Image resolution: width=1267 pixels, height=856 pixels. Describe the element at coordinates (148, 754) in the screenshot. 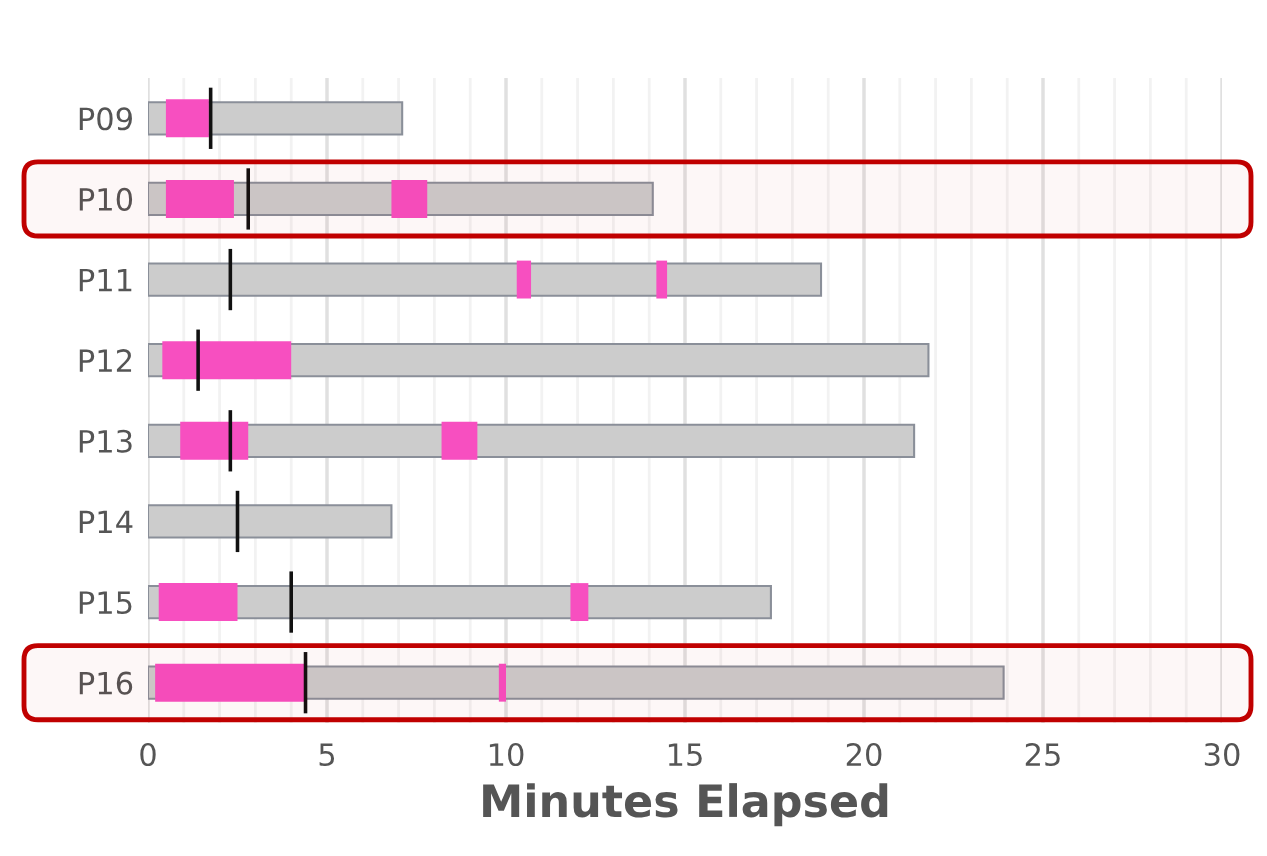

I see `x-tick-label: 0` at that location.